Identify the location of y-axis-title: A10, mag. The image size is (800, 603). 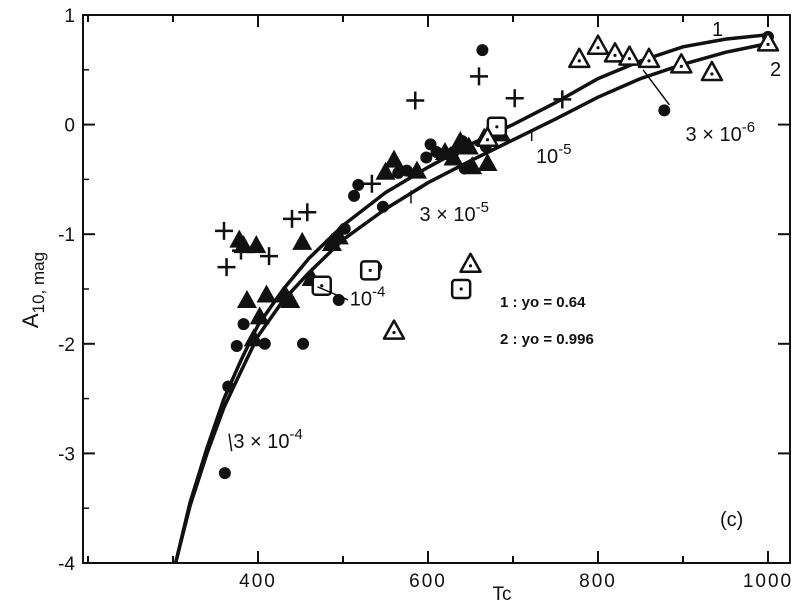
(33, 290).